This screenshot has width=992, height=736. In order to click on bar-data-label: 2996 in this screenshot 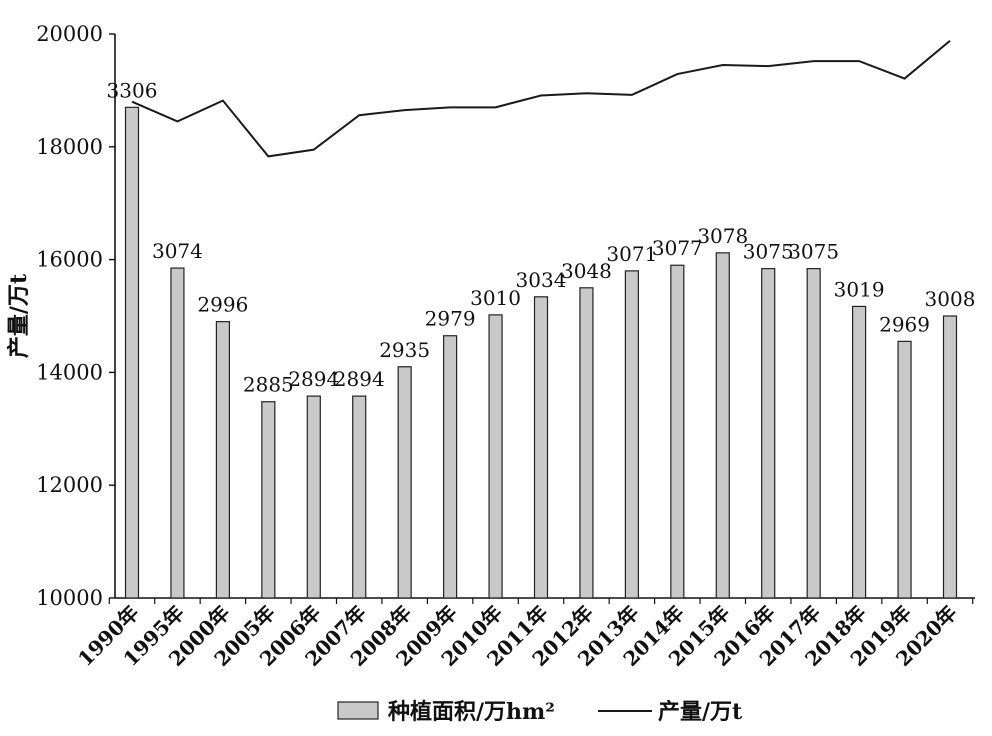, I will do `click(222, 305)`.